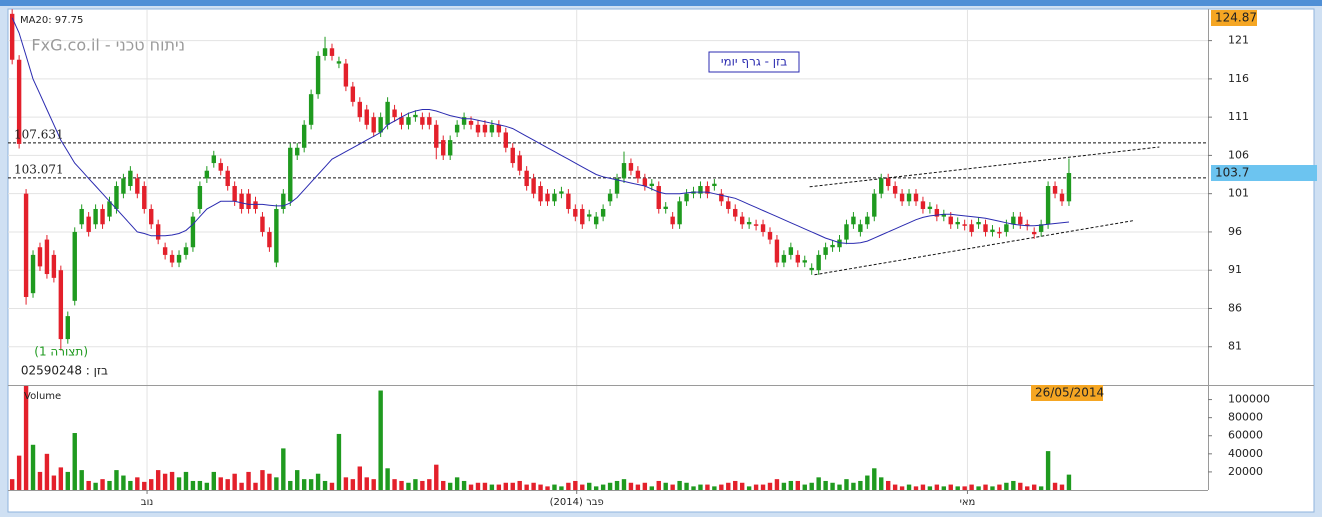 The image size is (1322, 517). Describe the element at coordinates (1235, 231) in the screenshot. I see `y-tick-label: 96` at that location.